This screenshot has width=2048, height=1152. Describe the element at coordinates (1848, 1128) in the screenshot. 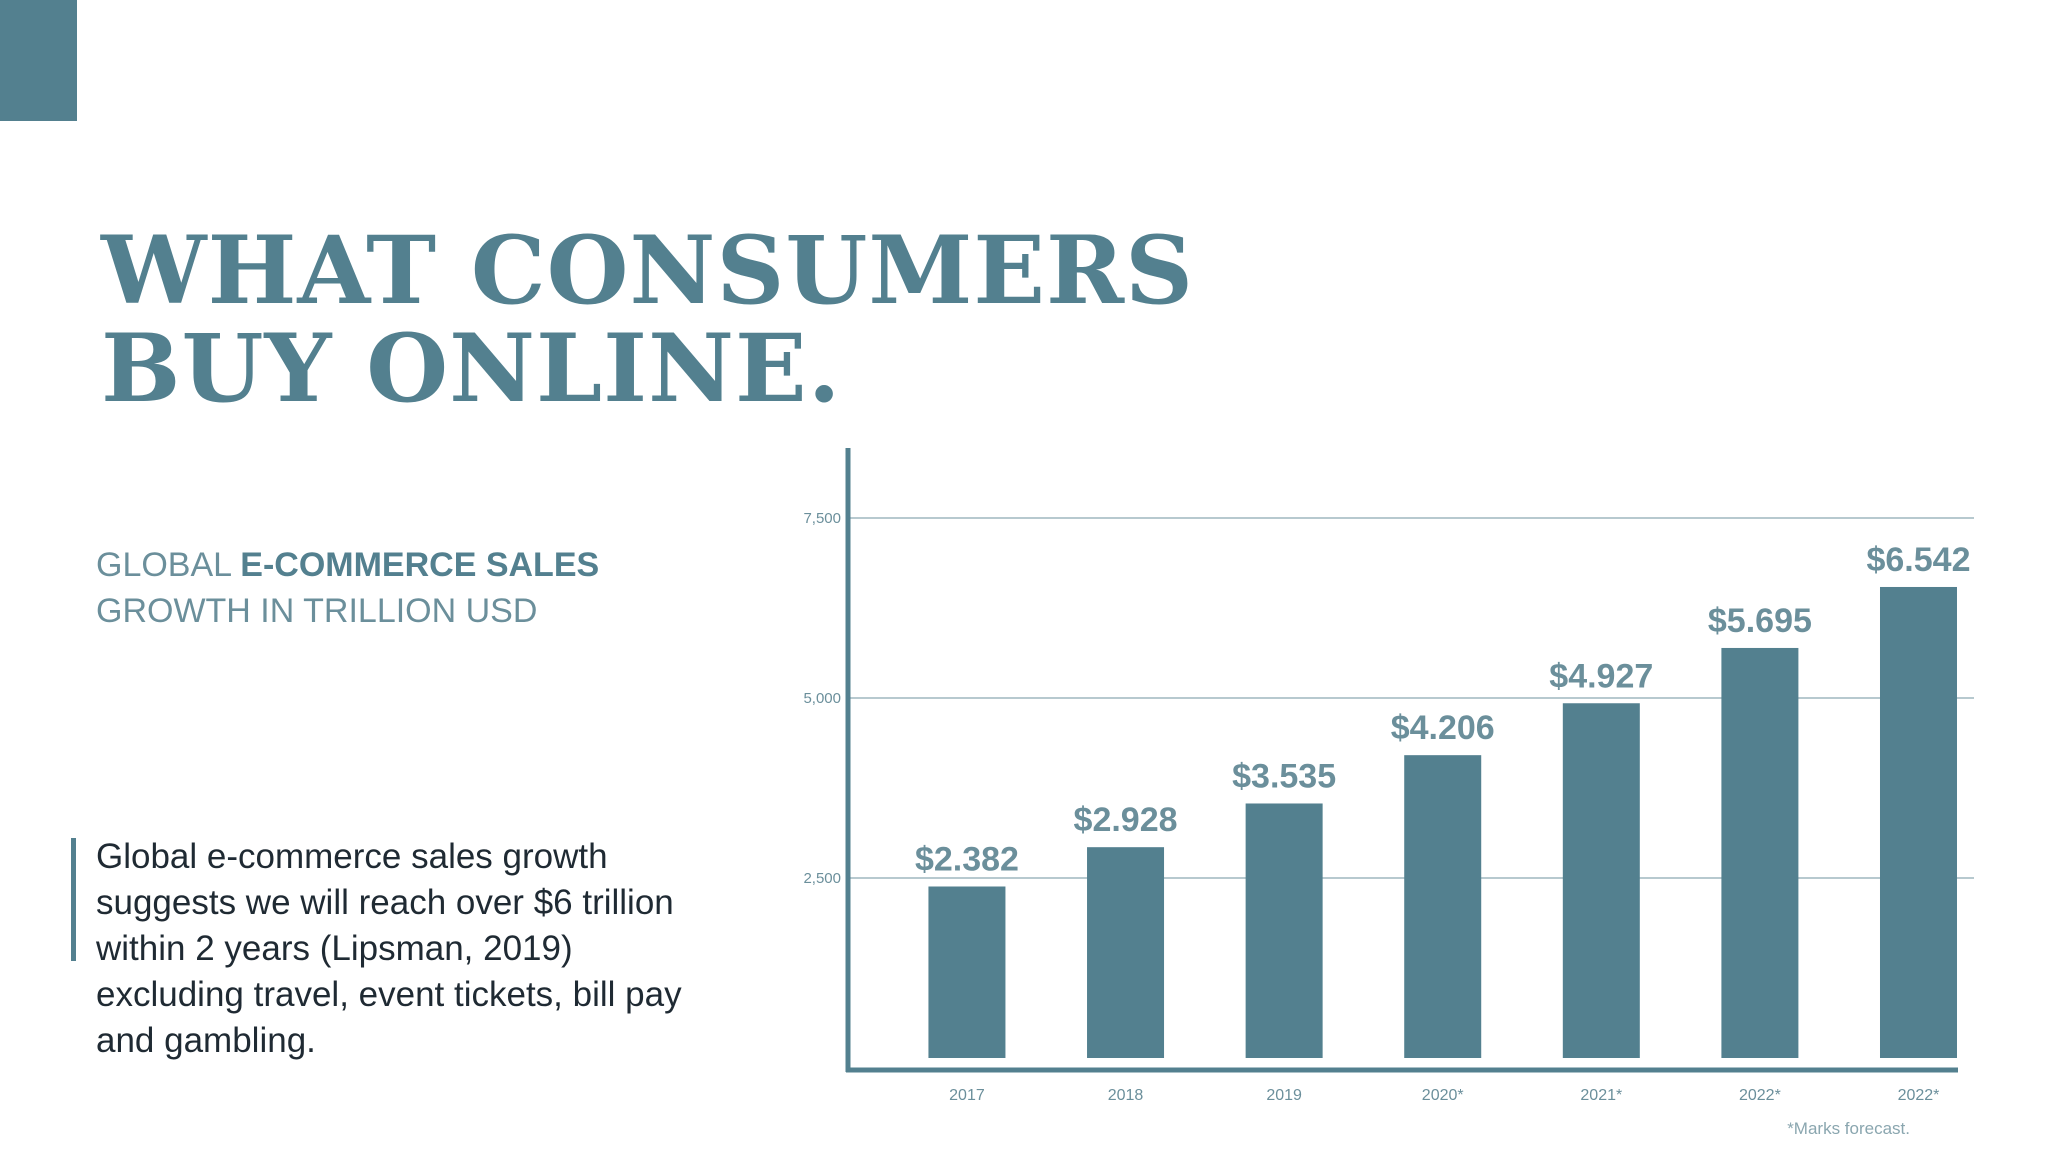

I see `footnote: *Marks forecast.` at that location.